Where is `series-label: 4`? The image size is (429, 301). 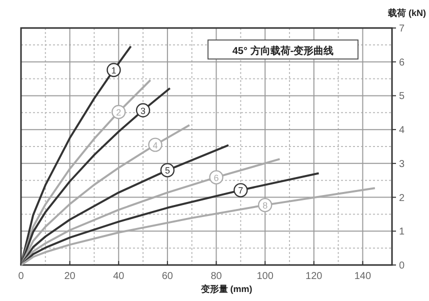 series-label: 4 is located at coordinates (155, 145).